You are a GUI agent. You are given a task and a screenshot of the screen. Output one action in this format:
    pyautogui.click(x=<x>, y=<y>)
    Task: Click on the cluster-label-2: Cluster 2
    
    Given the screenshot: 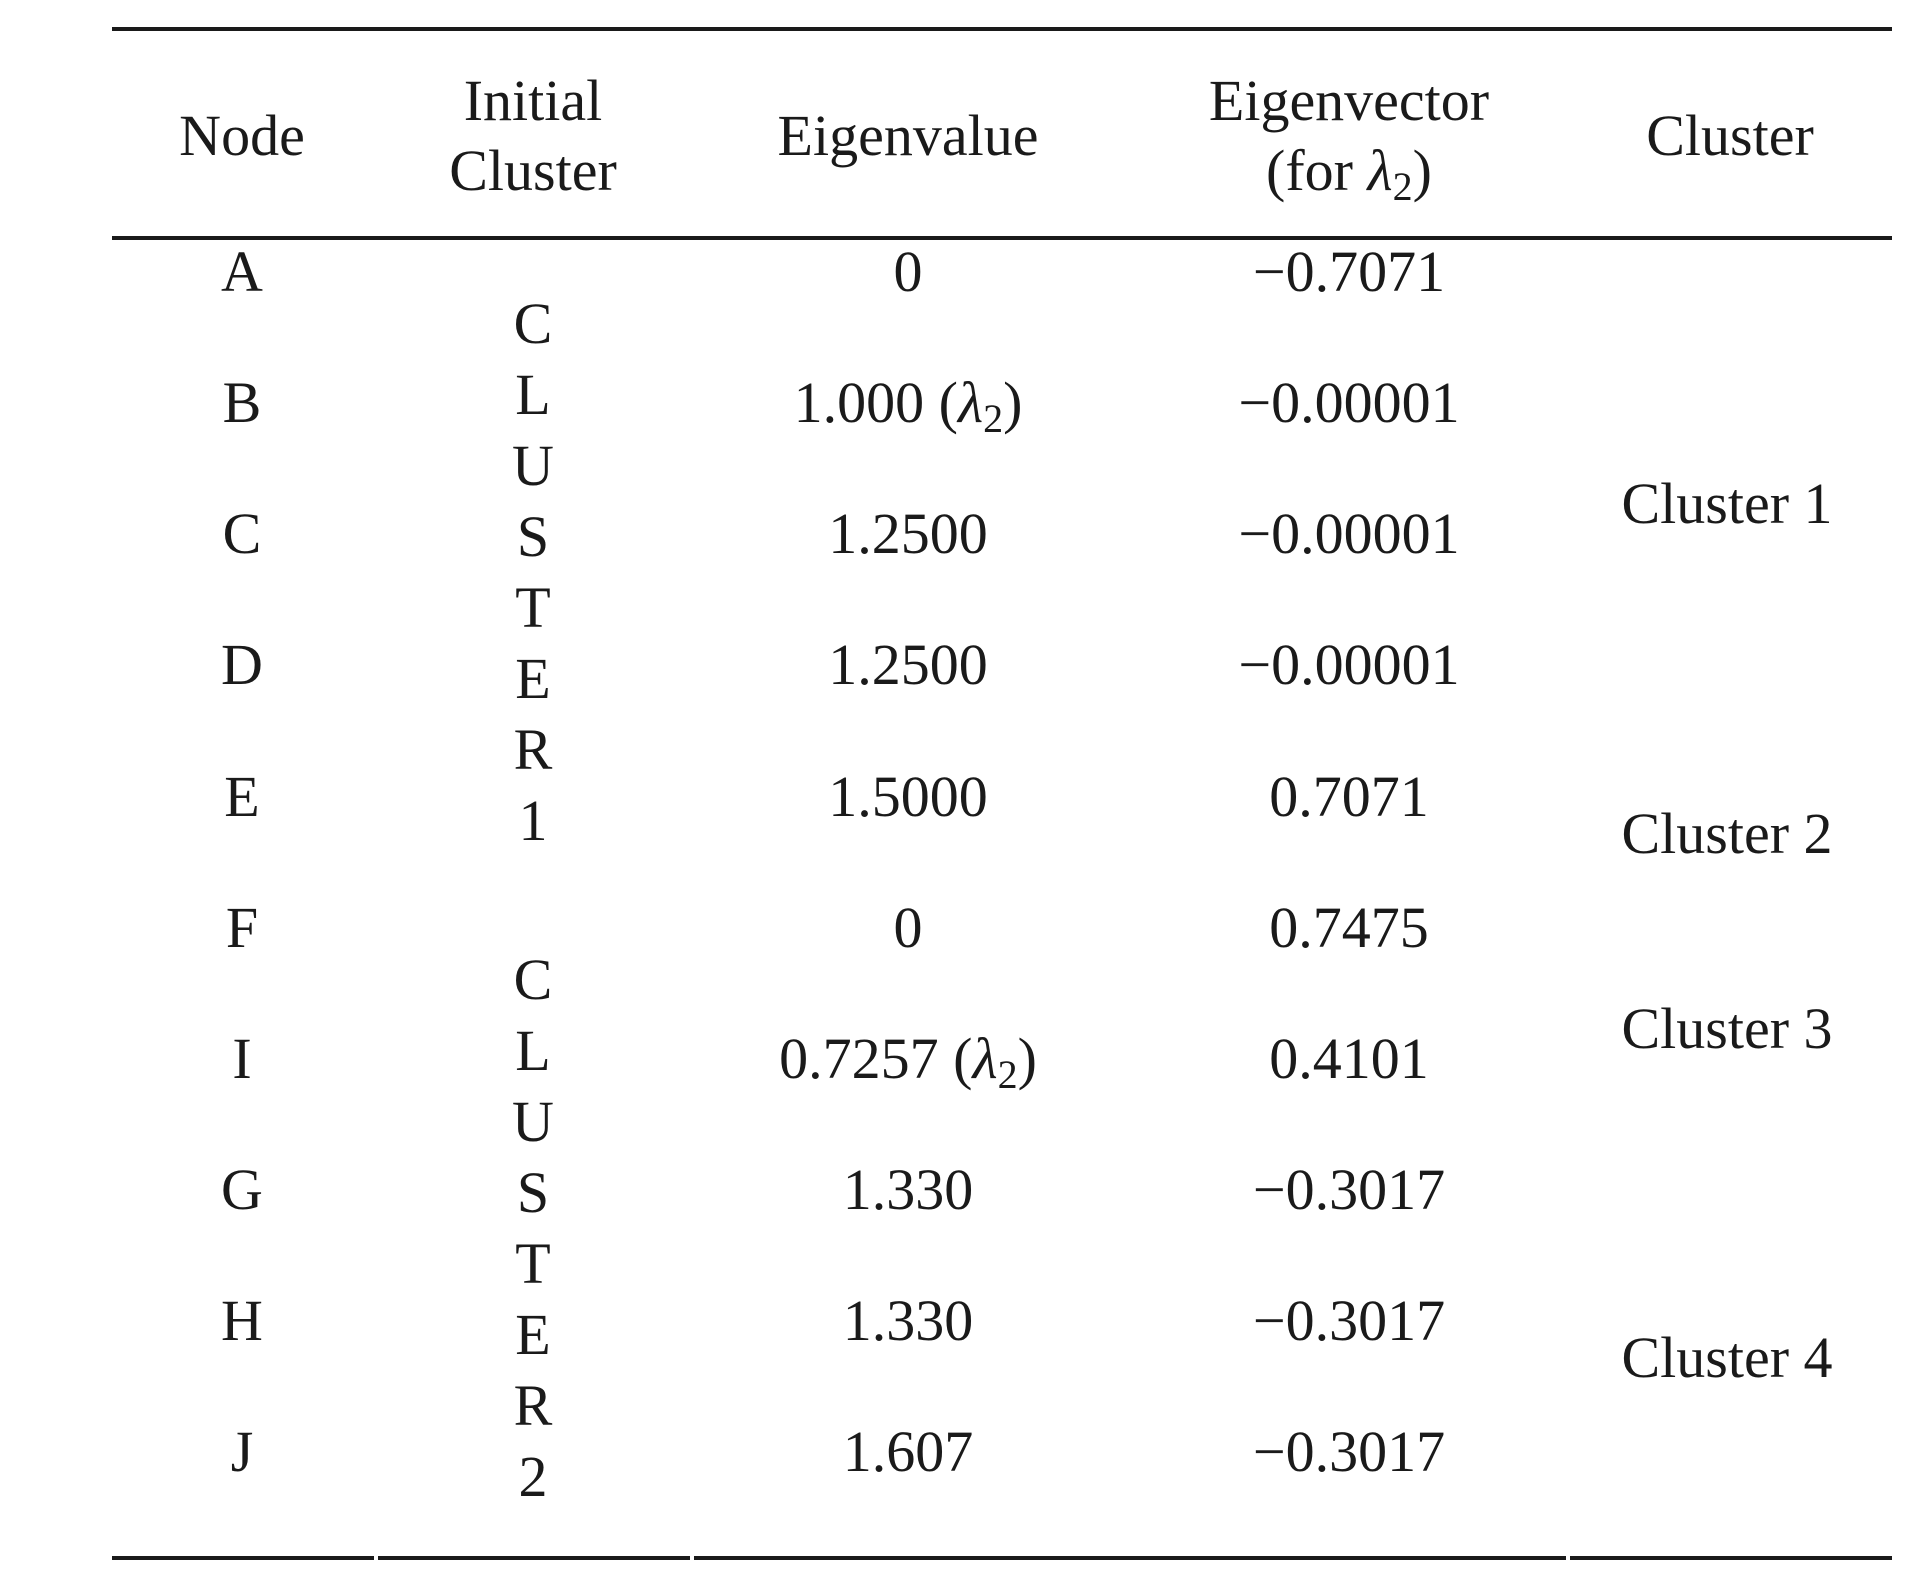 What is the action you would take?
    pyautogui.click(x=1727, y=833)
    